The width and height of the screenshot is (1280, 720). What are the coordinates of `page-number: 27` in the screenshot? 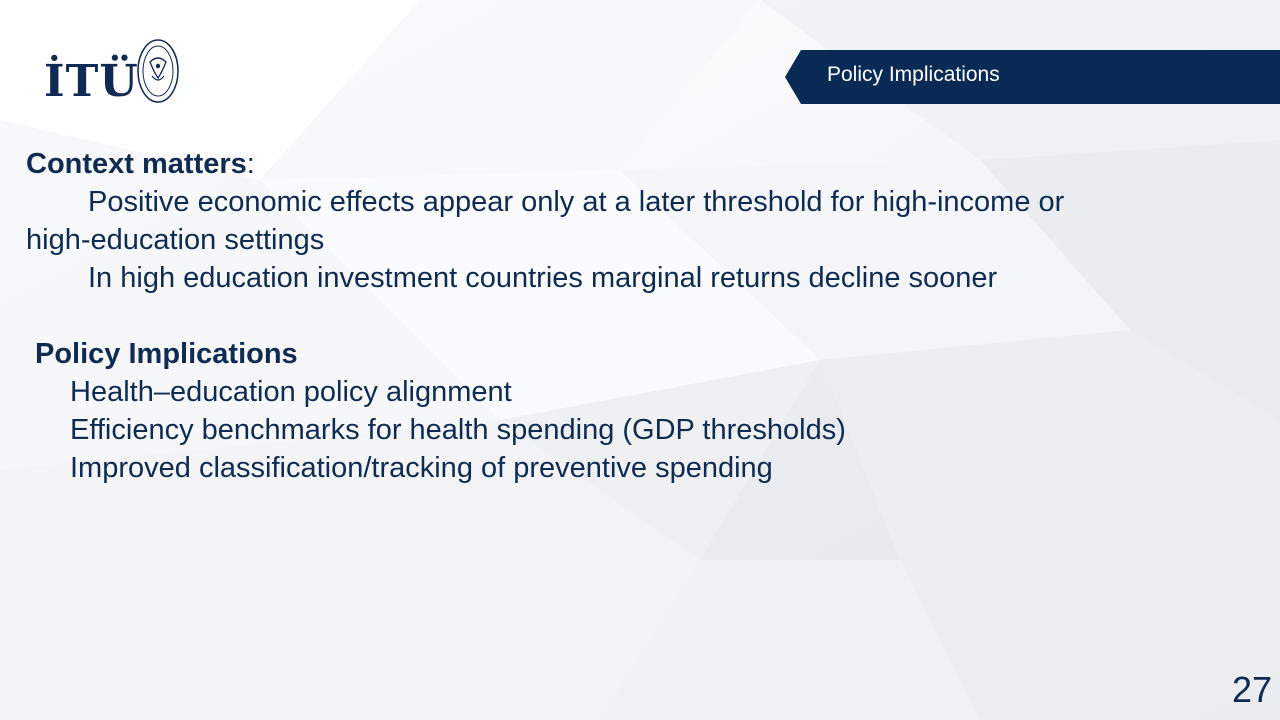 It's located at (1251, 689).